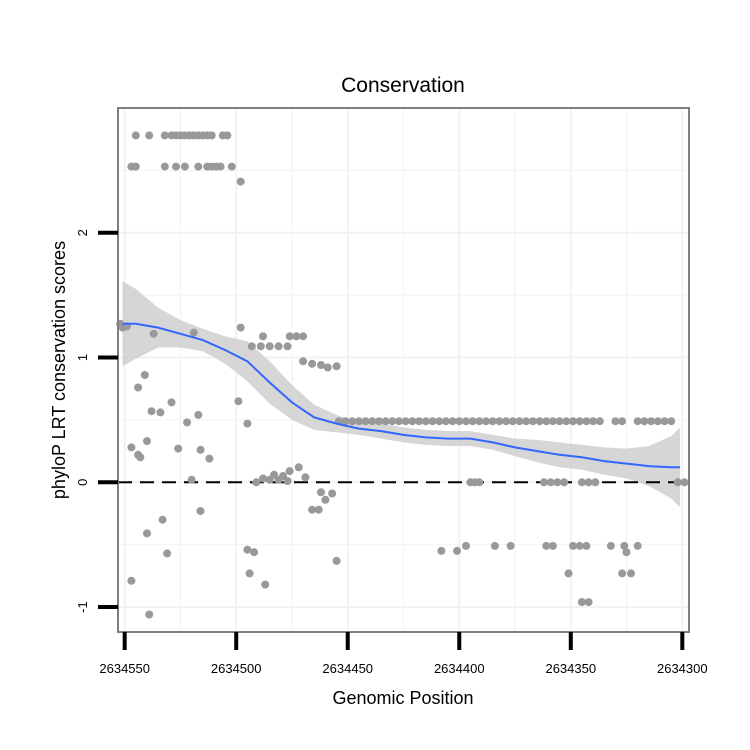  Describe the element at coordinates (570, 668) in the screenshot. I see `x-tick-label: 2634350` at that location.